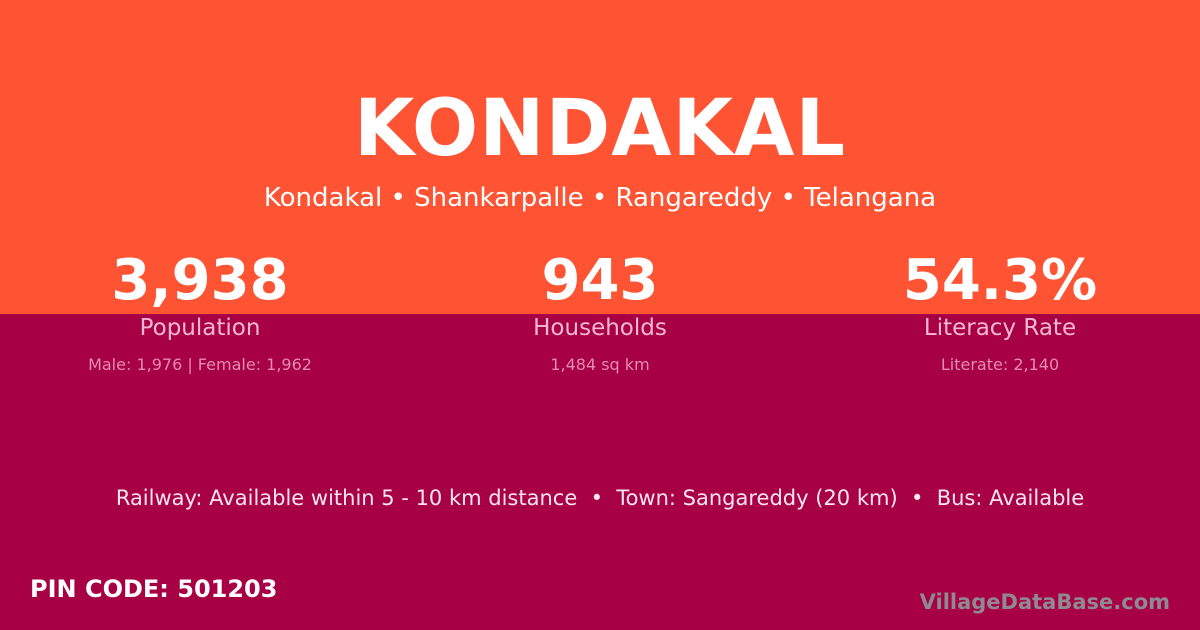 Image resolution: width=1200 pixels, height=630 pixels. What do you see at coordinates (1044, 602) in the screenshot?
I see `watermark: VillageDataBase.com` at bounding box center [1044, 602].